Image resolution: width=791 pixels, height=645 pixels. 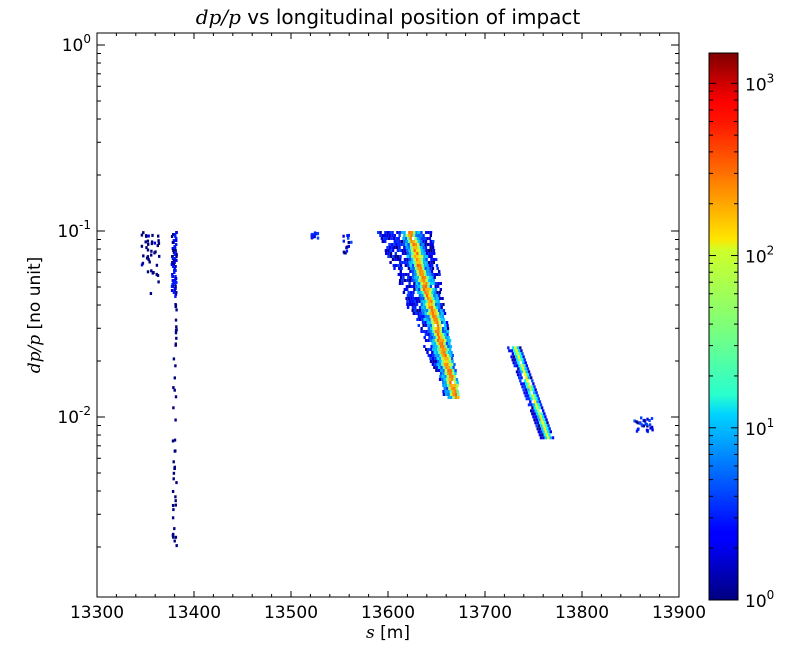 What do you see at coordinates (35, 354) in the screenshot?
I see `y-axis-label-math: dp/p` at bounding box center [35, 354].